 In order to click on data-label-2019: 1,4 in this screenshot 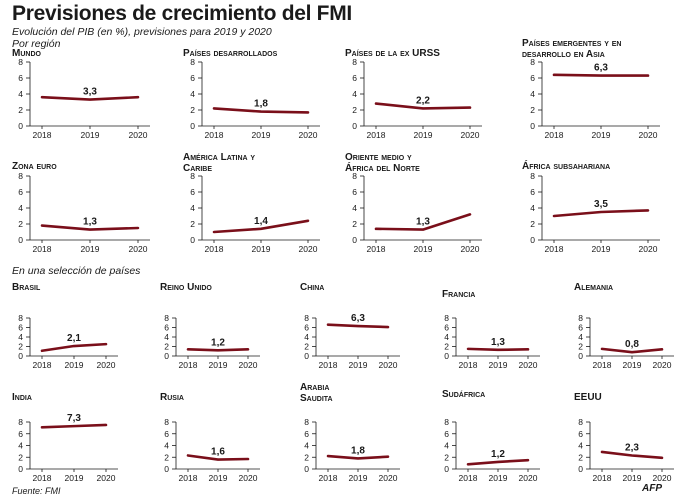, I will do `click(261, 221)`.